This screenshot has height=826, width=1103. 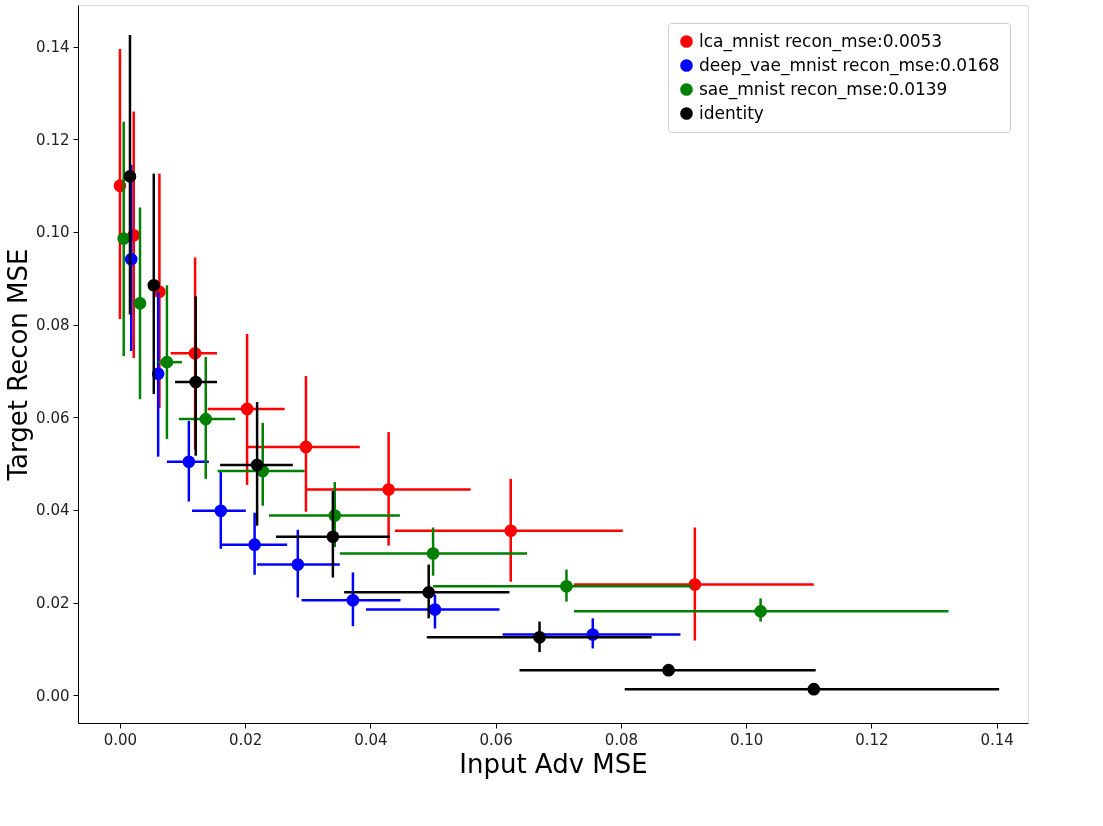 What do you see at coordinates (53, 510) in the screenshot?
I see `y-tick-label: 0.04` at bounding box center [53, 510].